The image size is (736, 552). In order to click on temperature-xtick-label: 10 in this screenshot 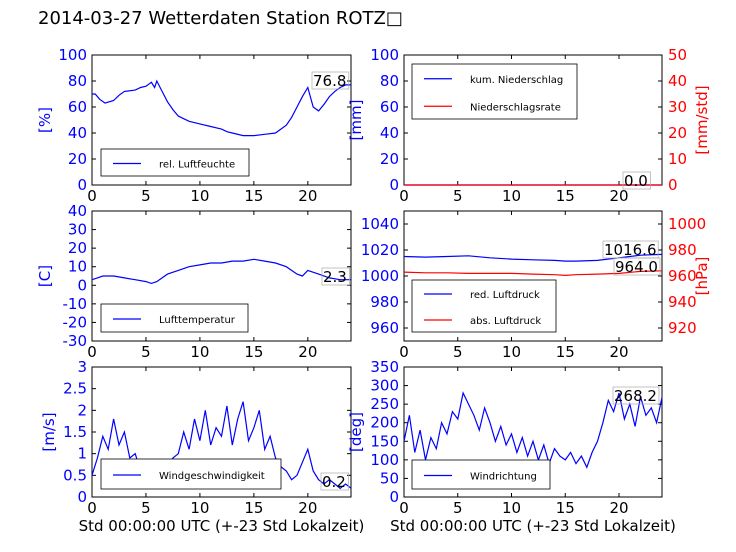, I will do `click(199, 352)`.